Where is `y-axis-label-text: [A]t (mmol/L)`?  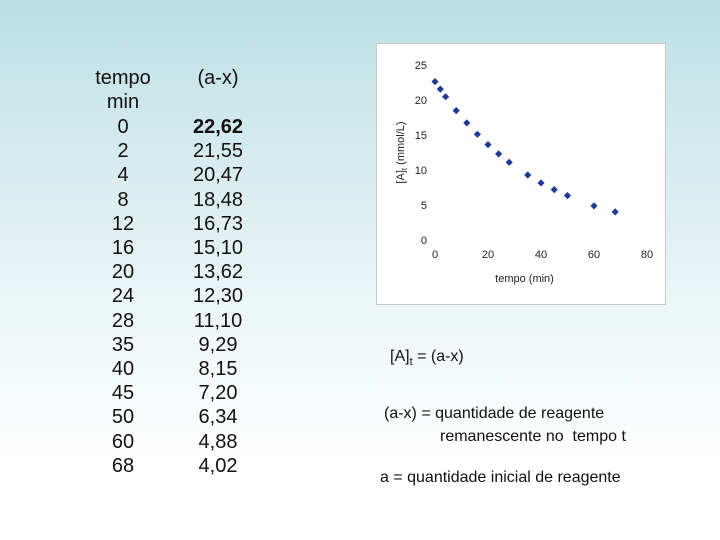 y-axis-label-text: [A]t (mmol/L) is located at coordinates (402, 152).